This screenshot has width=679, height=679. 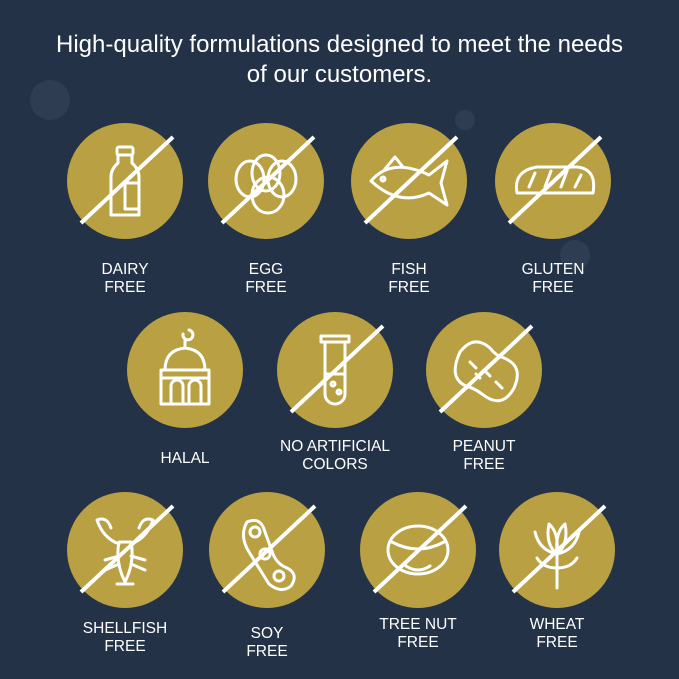 I want to click on wheat-icon, so click(x=557, y=556).